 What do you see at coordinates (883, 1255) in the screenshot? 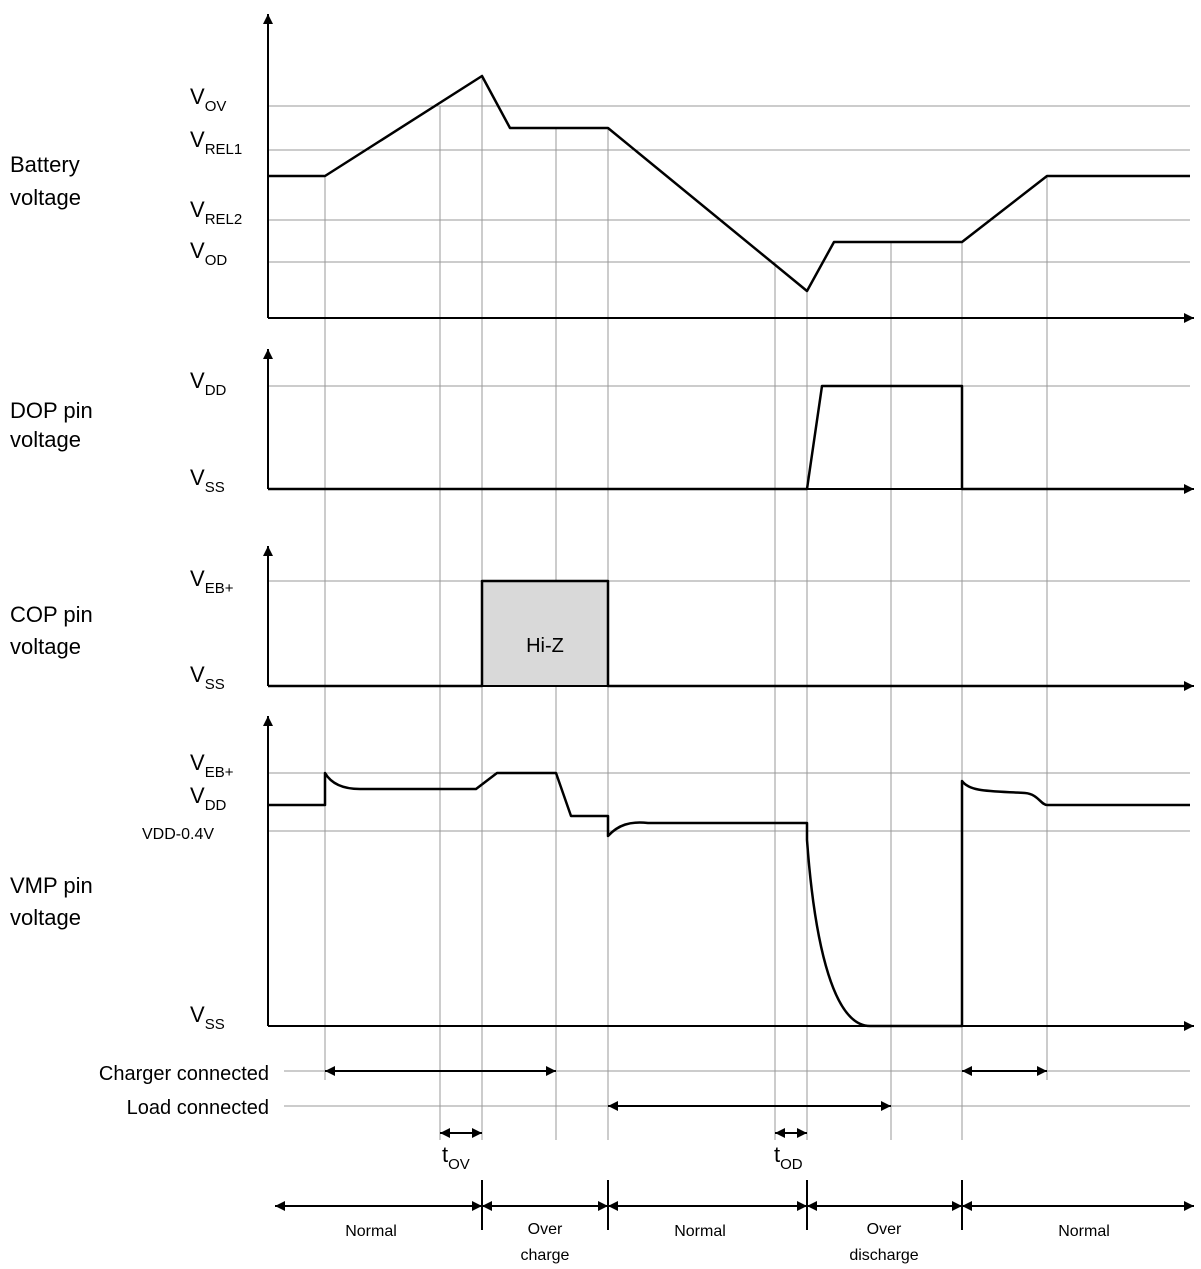
I see `state-overdischarge-2: discharge` at bounding box center [883, 1255].